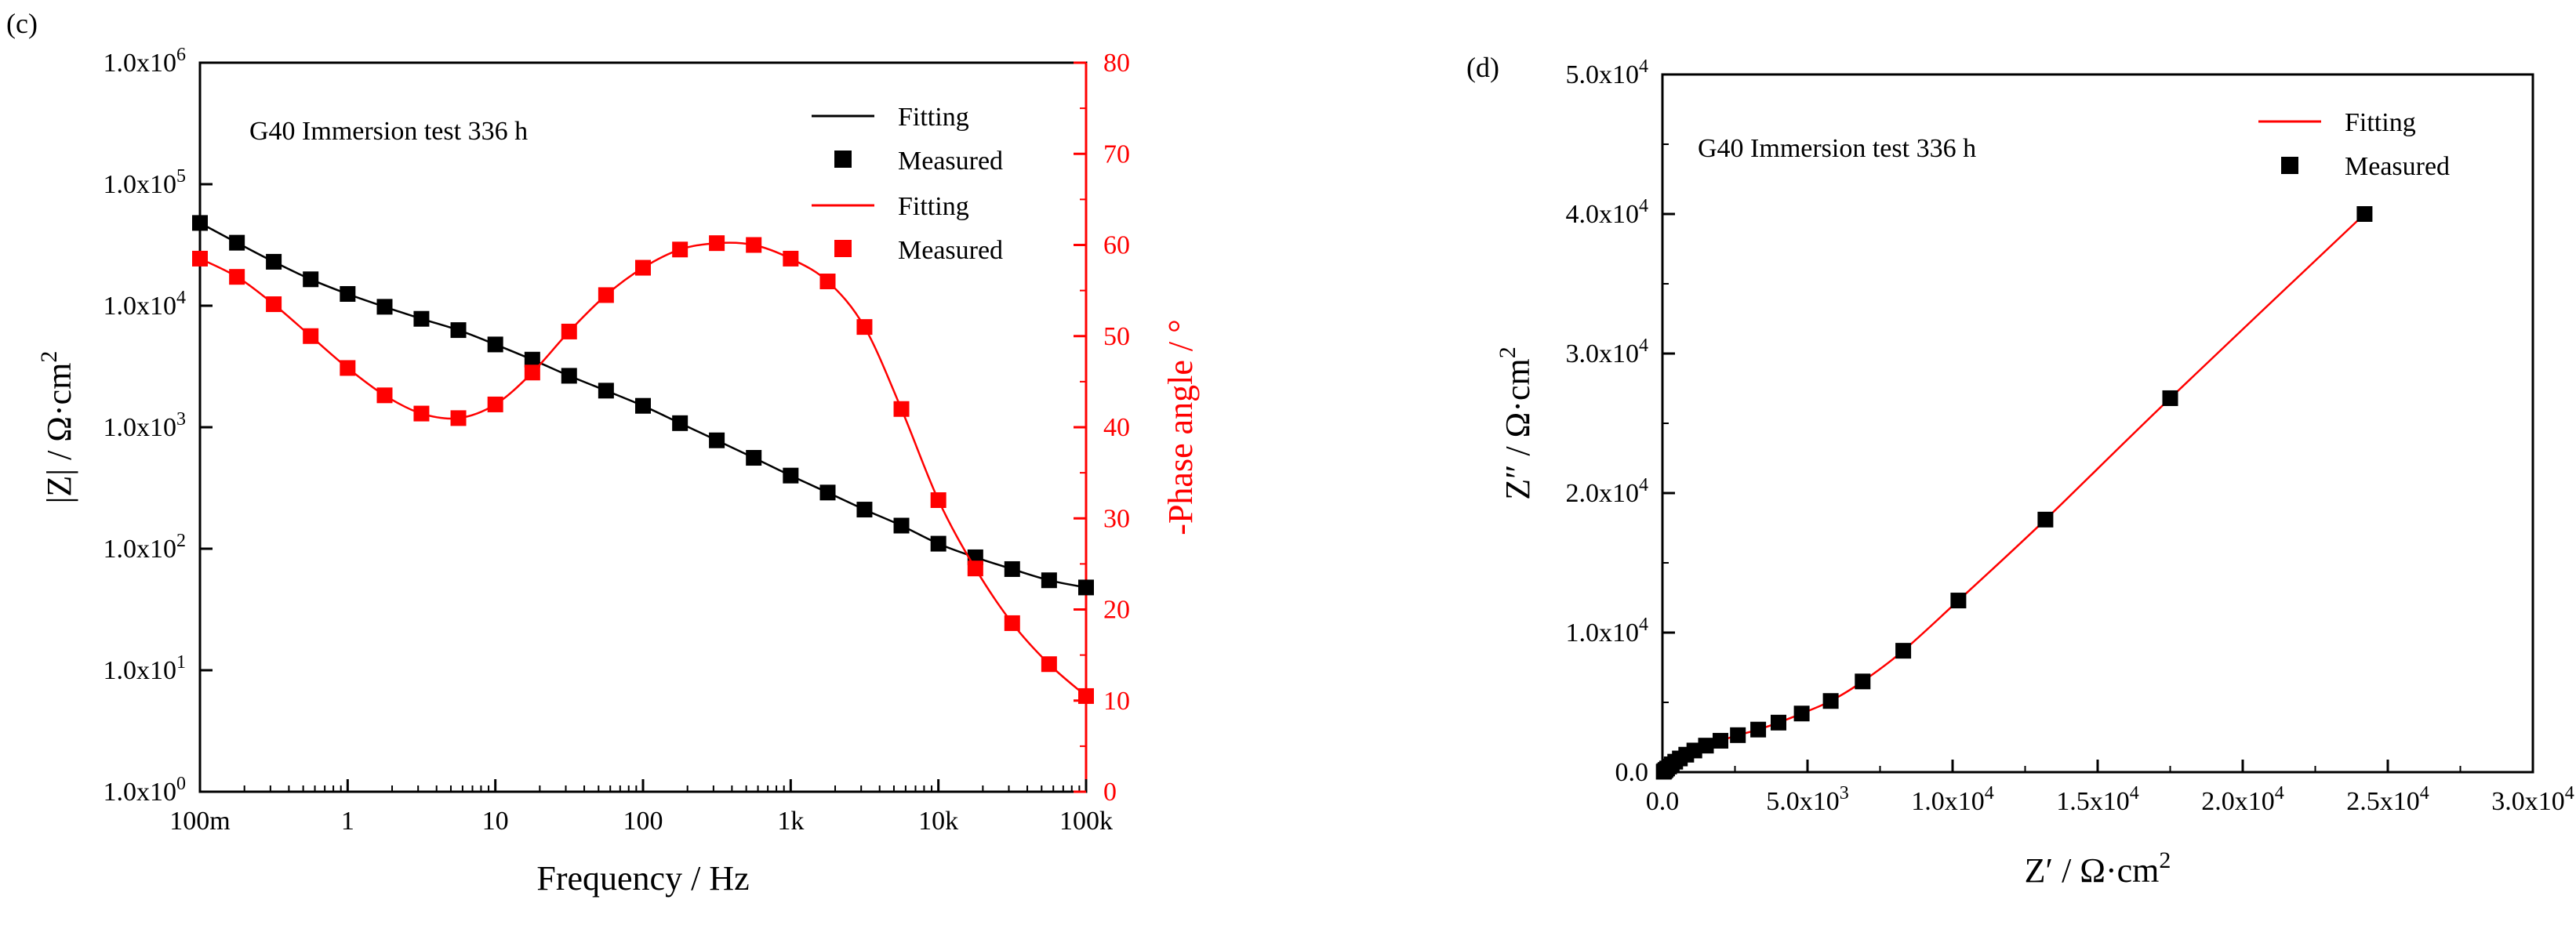 Image resolution: width=2576 pixels, height=925 pixels. What do you see at coordinates (1837, 149) in the screenshot?
I see `panel-d-annotation: G40 Immersion test 336 h` at bounding box center [1837, 149].